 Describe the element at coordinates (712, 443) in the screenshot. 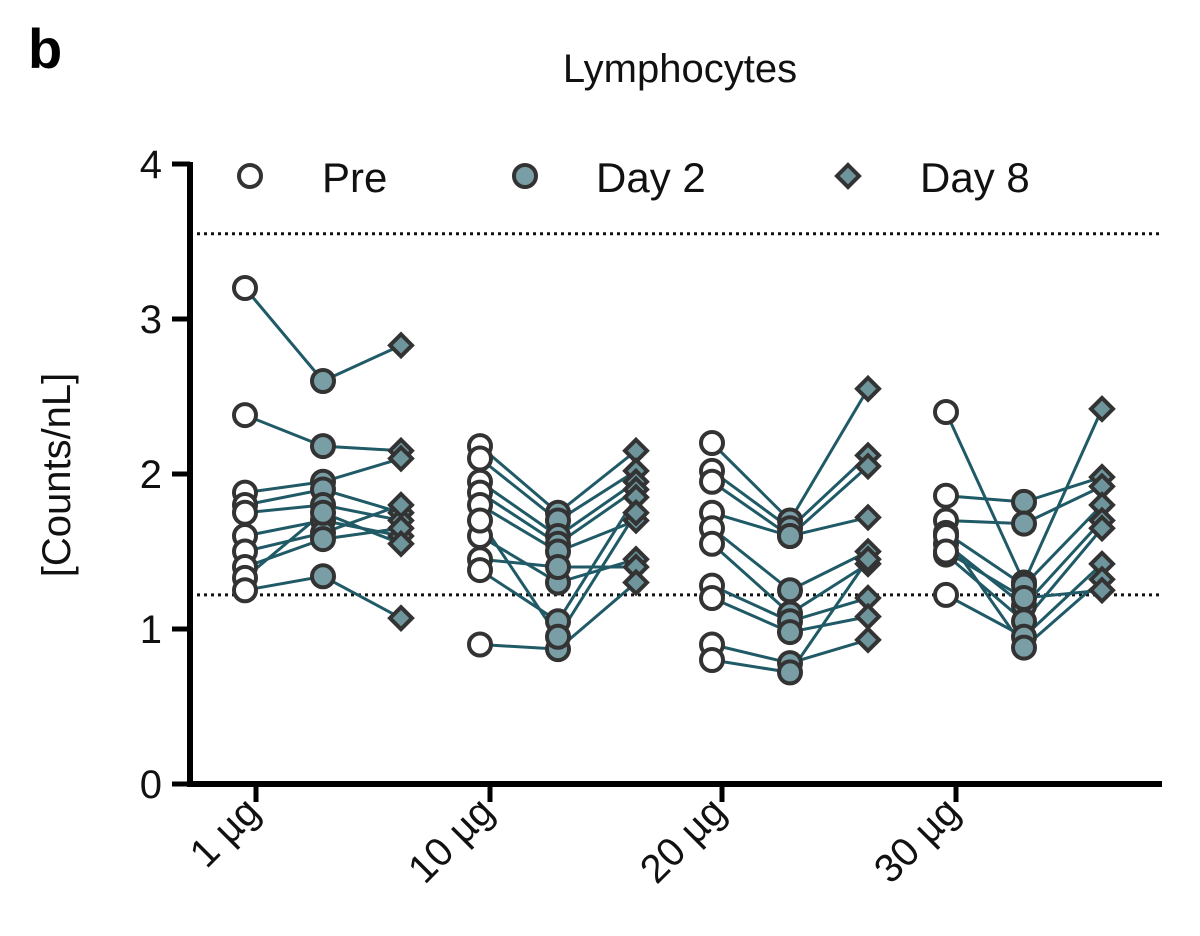

I see `point-3-1-pre` at that location.